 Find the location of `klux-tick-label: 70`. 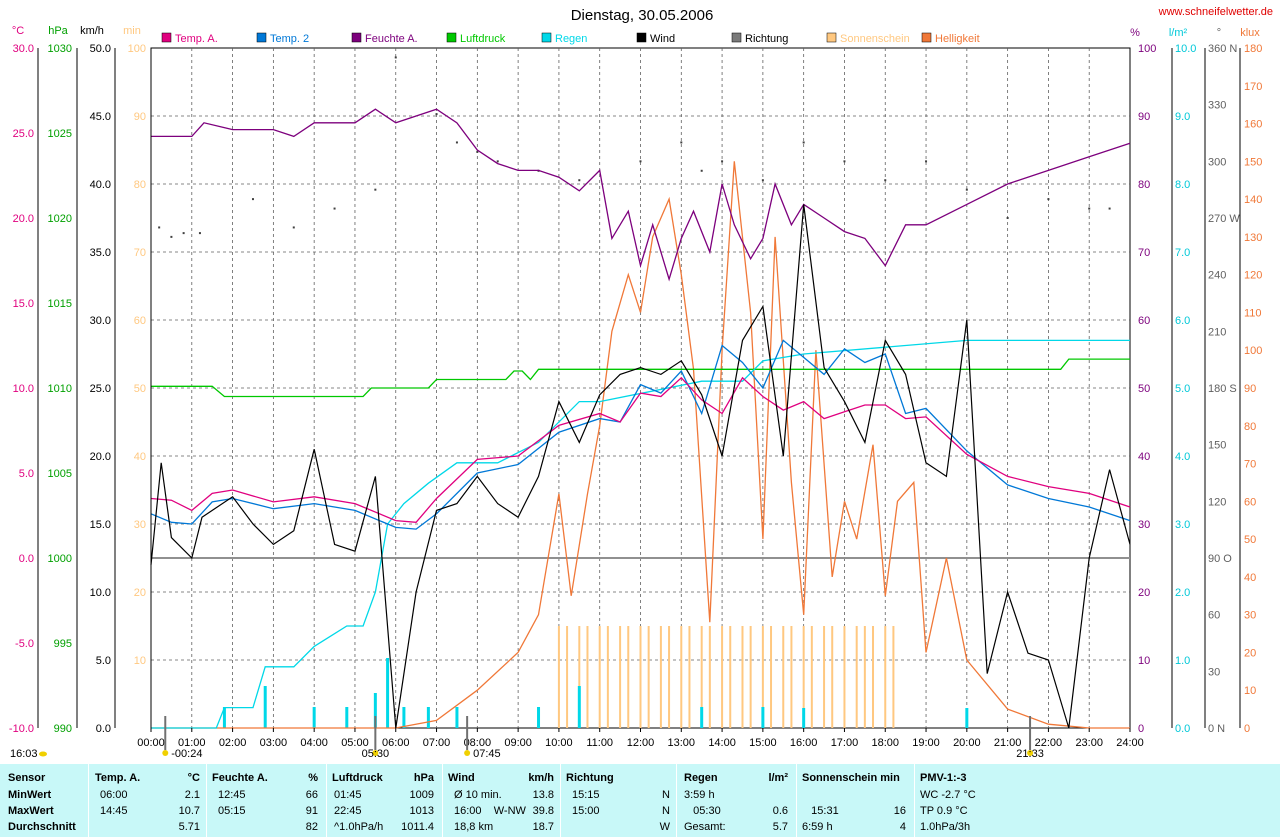

klux-tick-label: 70 is located at coordinates (1250, 465).